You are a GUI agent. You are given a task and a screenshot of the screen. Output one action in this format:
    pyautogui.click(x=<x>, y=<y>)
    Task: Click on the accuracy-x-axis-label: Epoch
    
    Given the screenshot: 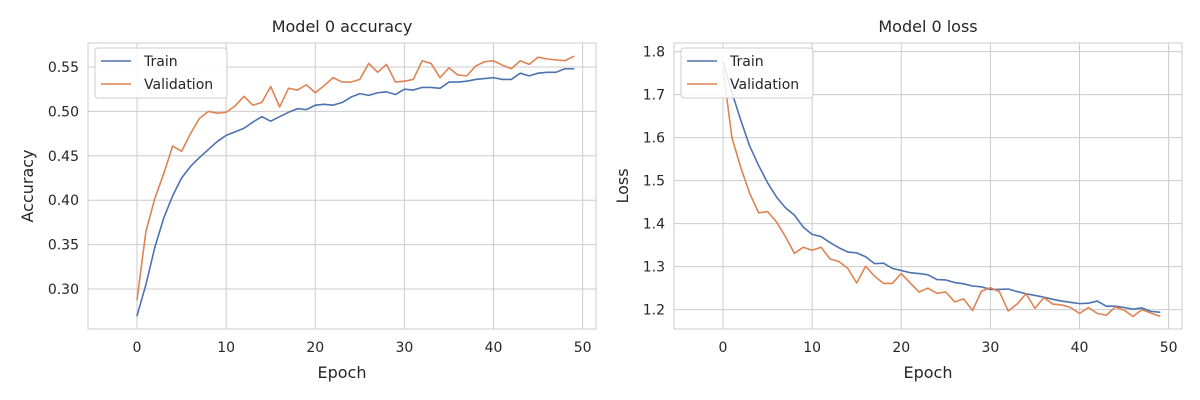 What is the action you would take?
    pyautogui.click(x=342, y=372)
    